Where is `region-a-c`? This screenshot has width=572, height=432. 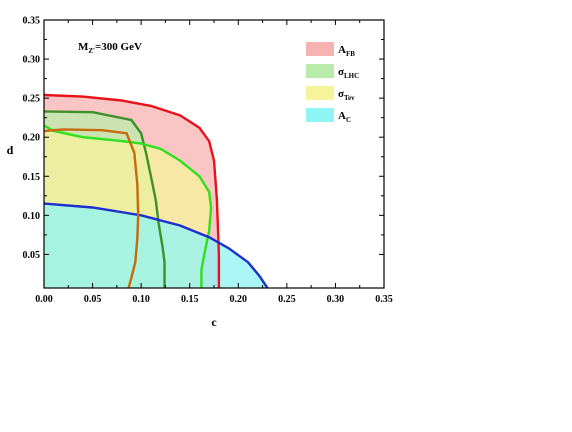
region-a-c is located at coordinates (156, 245).